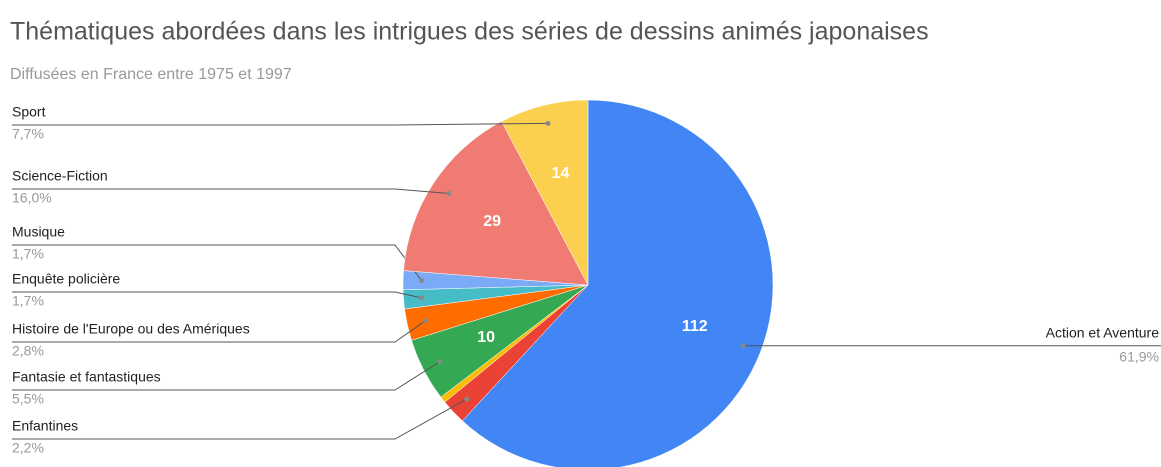  What do you see at coordinates (38, 232) in the screenshot?
I see `label-name: Musique` at bounding box center [38, 232].